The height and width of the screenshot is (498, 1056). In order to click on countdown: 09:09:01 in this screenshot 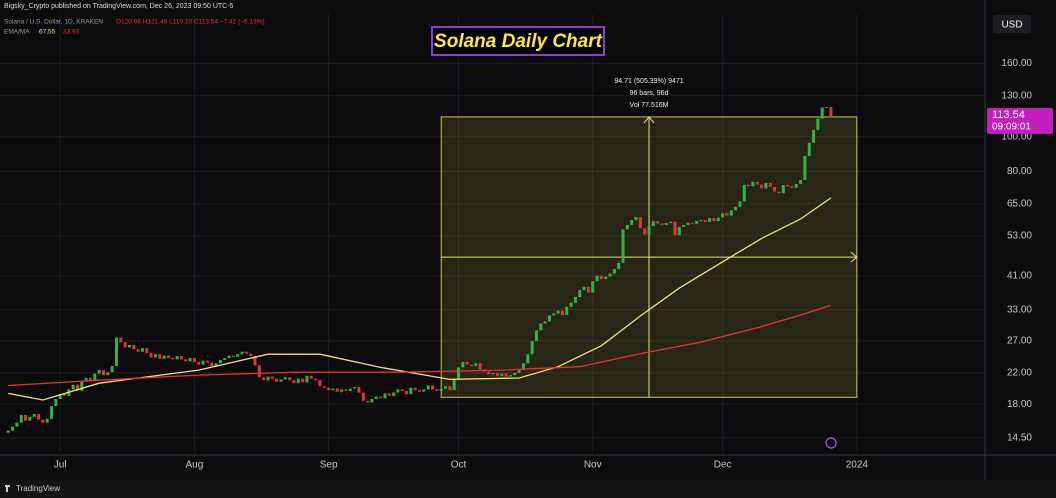, I will do `click(1011, 127)`.